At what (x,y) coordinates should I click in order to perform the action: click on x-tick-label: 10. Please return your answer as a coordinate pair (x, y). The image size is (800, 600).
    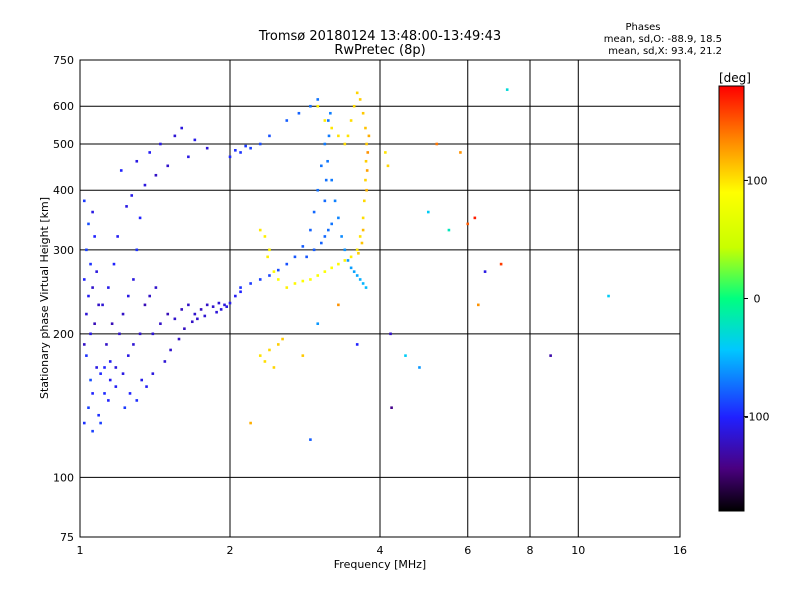
    Looking at the image, I should click on (578, 550).